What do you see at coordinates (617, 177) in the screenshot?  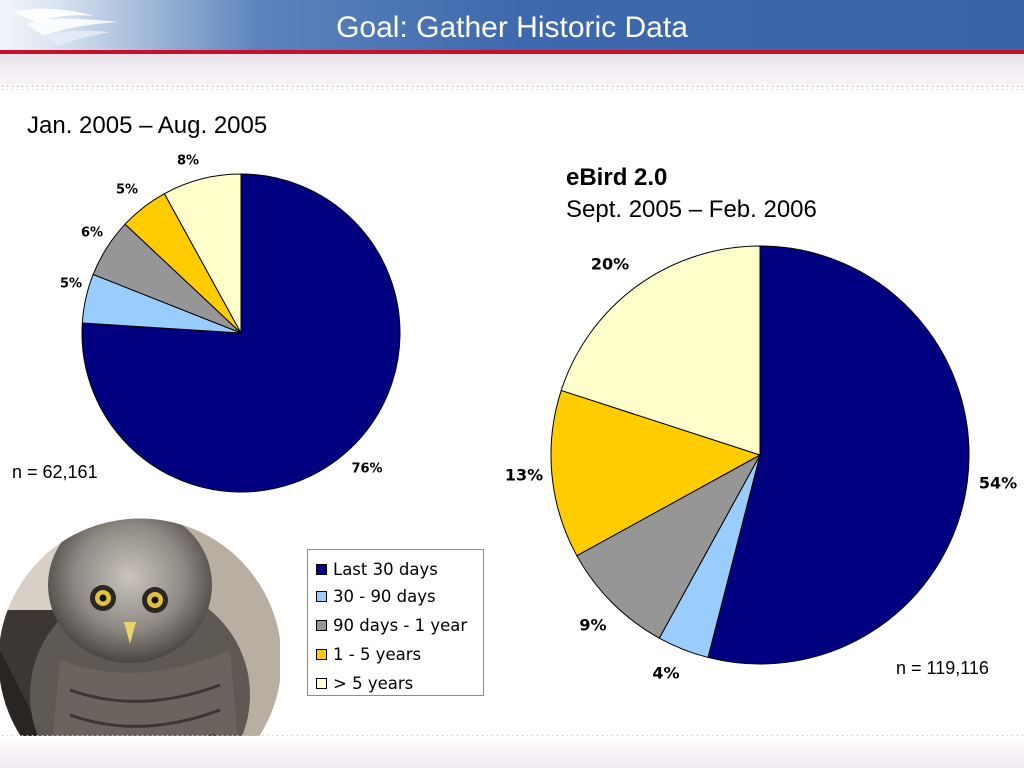 I see `chart2-title: eBird 2.0` at bounding box center [617, 177].